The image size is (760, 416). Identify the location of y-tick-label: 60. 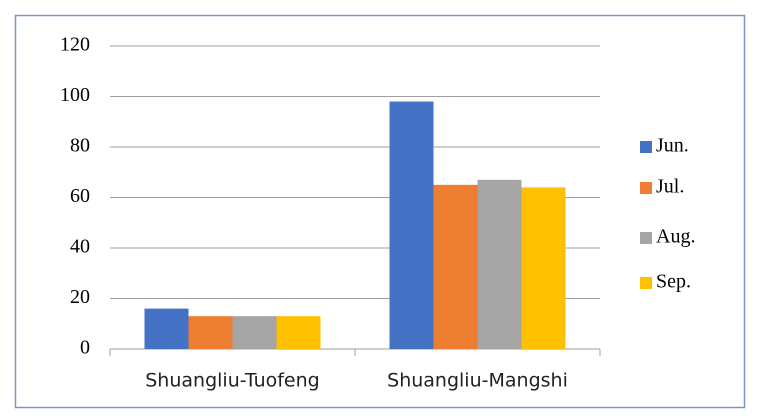
(80, 196).